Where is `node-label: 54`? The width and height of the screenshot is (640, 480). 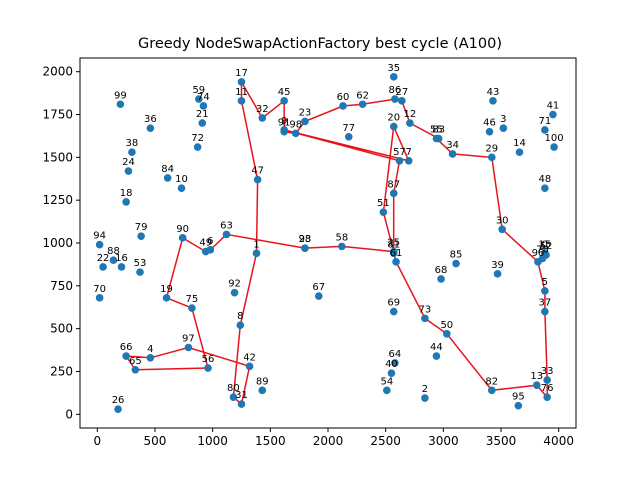
node-label: 54 is located at coordinates (386, 381).